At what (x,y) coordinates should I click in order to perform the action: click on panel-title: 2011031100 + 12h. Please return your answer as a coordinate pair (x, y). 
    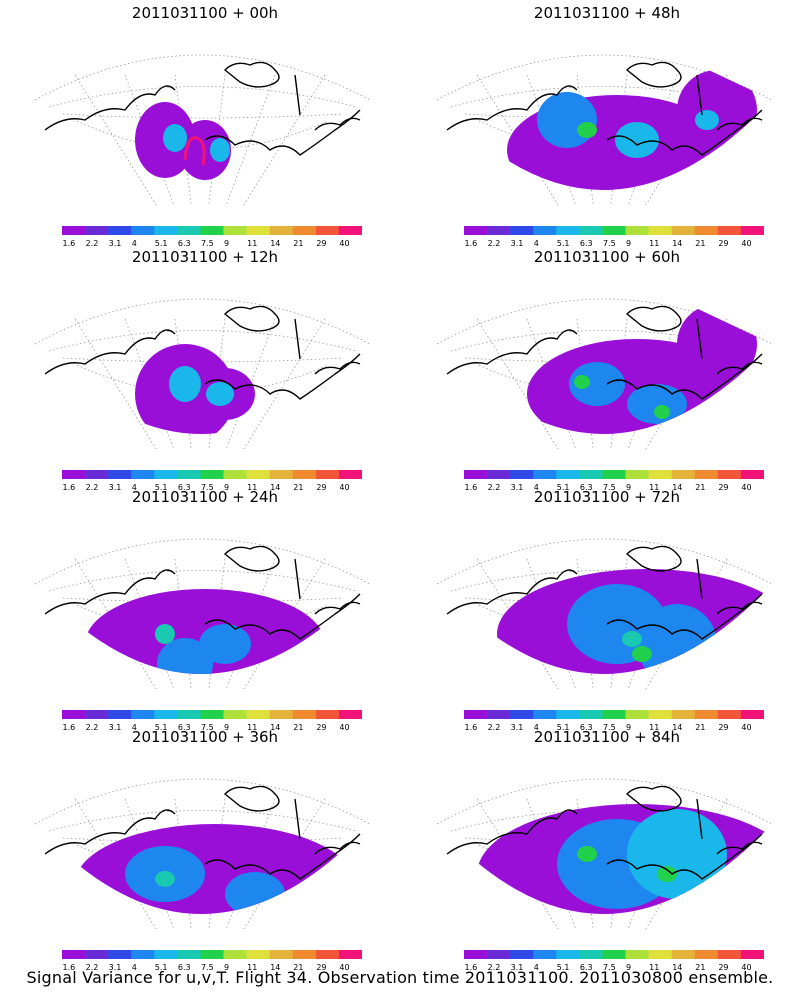
    Looking at the image, I should click on (205, 257).